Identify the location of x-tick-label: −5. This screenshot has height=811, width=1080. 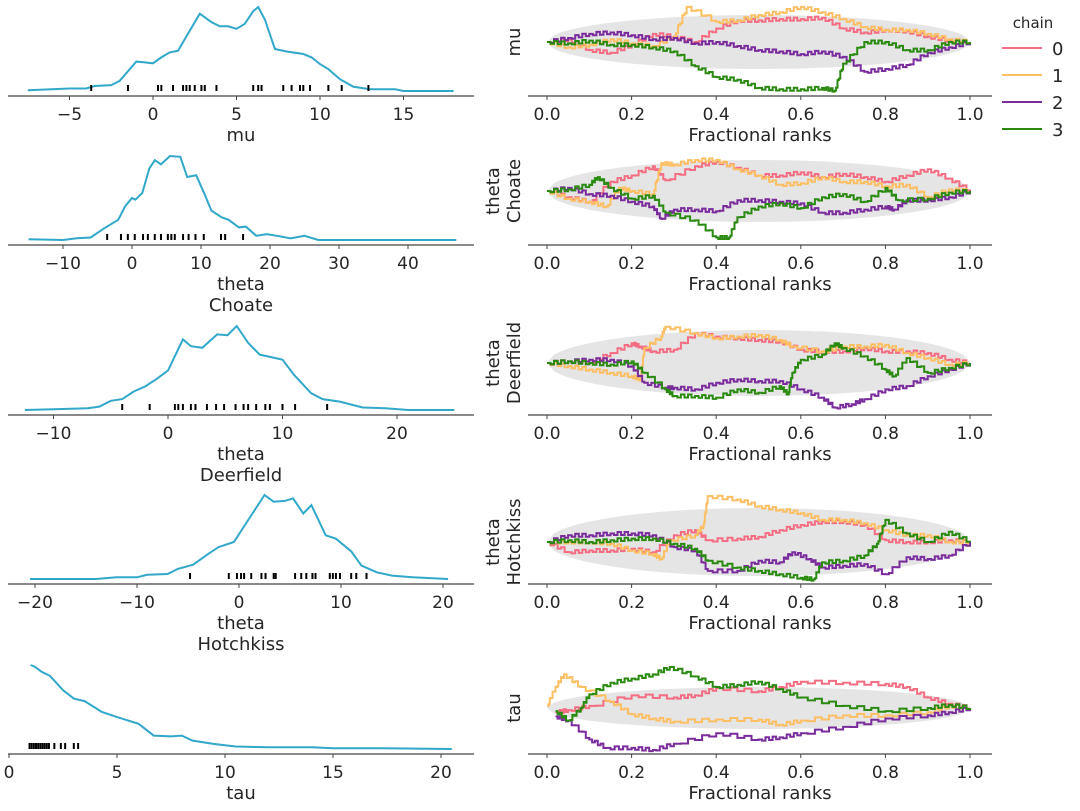
(69, 115).